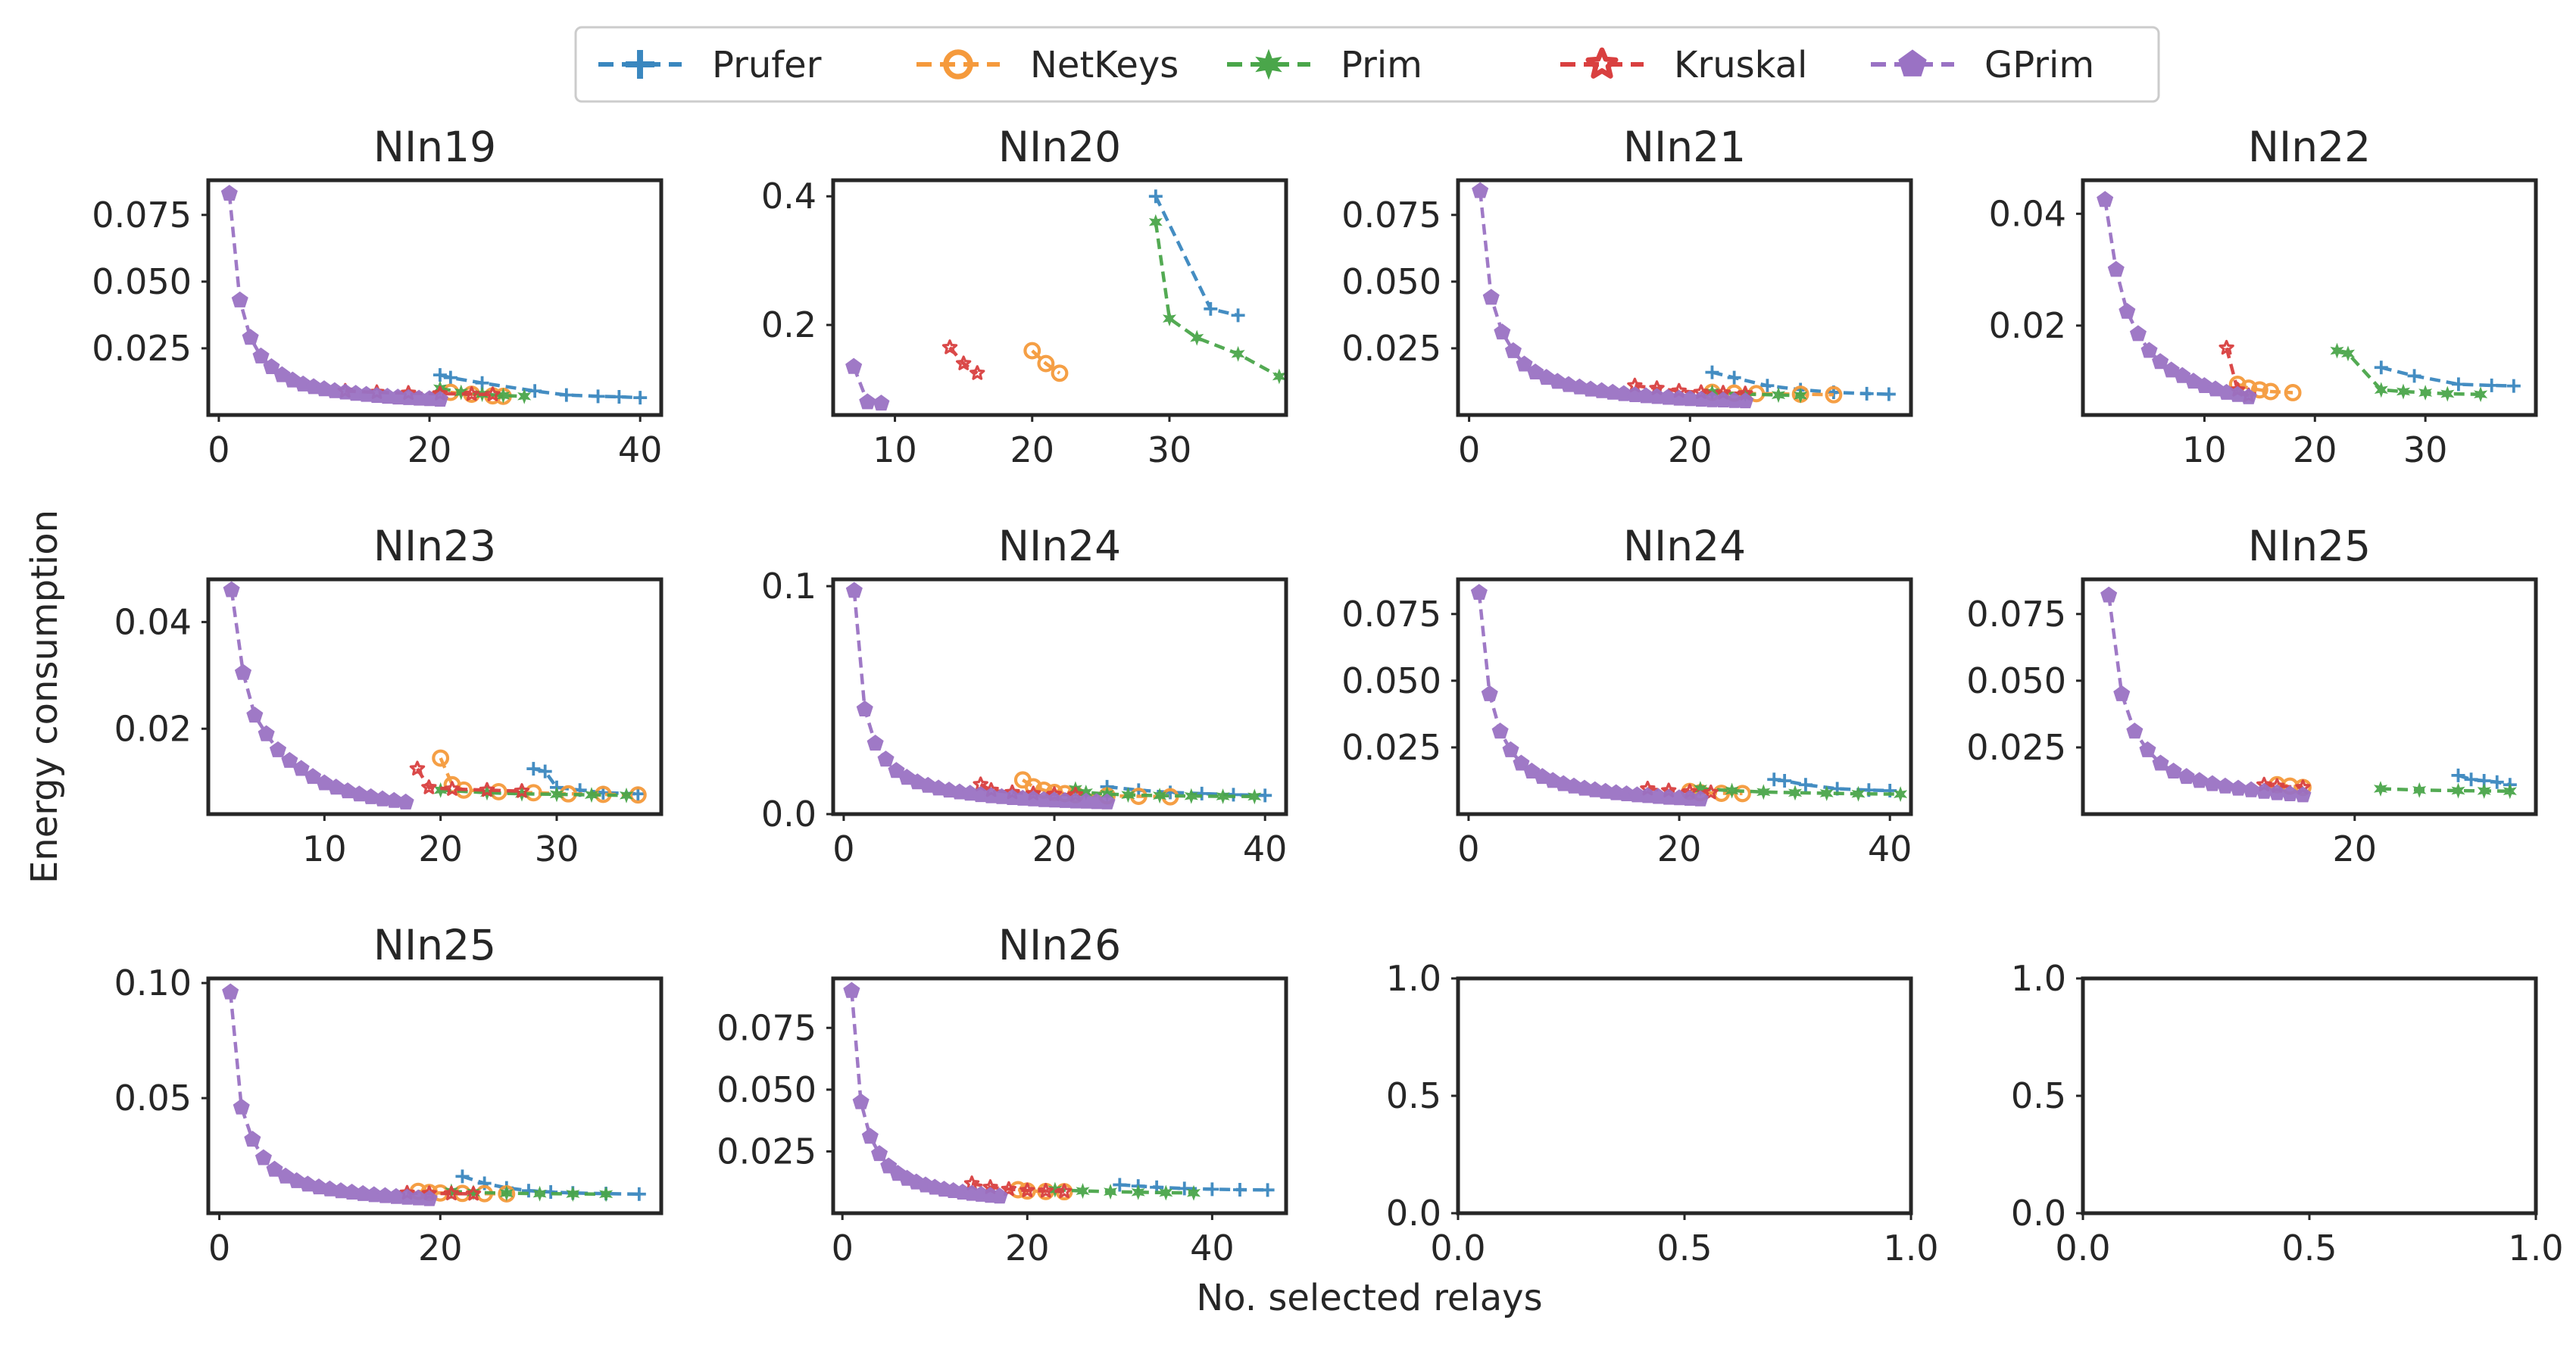 This screenshot has height=1348, width=2576. What do you see at coordinates (1741, 65) in the screenshot?
I see `legend-label: Kruskal` at bounding box center [1741, 65].